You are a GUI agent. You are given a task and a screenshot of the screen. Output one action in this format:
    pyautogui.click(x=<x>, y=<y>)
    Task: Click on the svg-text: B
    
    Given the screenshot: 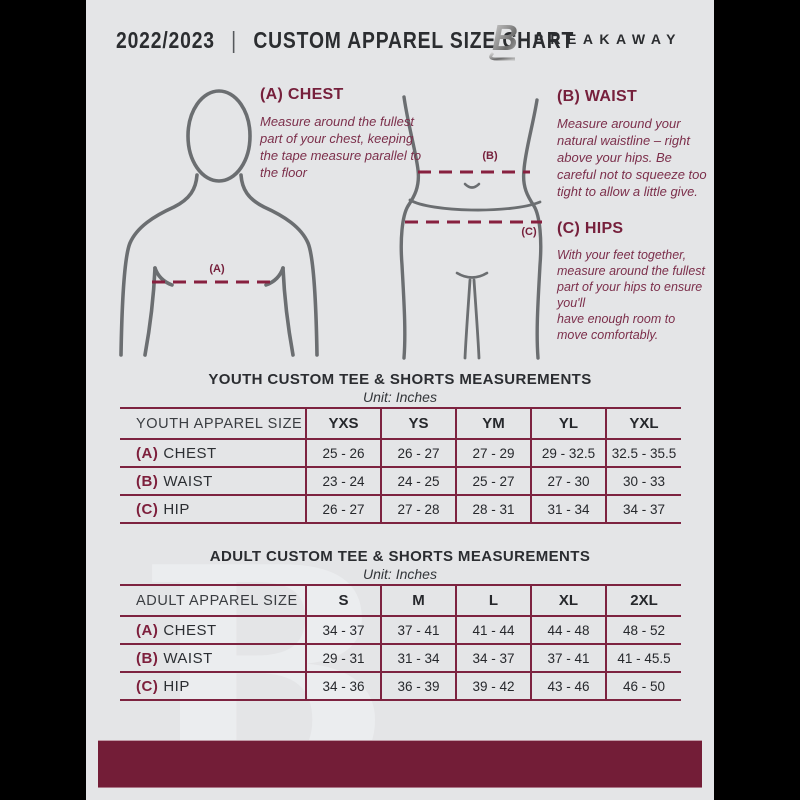 What is the action you would take?
    pyautogui.click(x=505, y=37)
    